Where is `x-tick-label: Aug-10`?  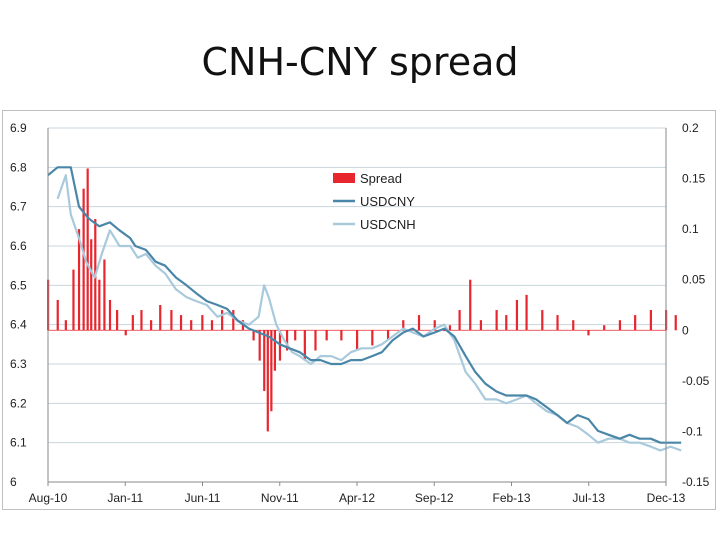
x-tick-label: Aug-10 is located at coordinates (48, 498).